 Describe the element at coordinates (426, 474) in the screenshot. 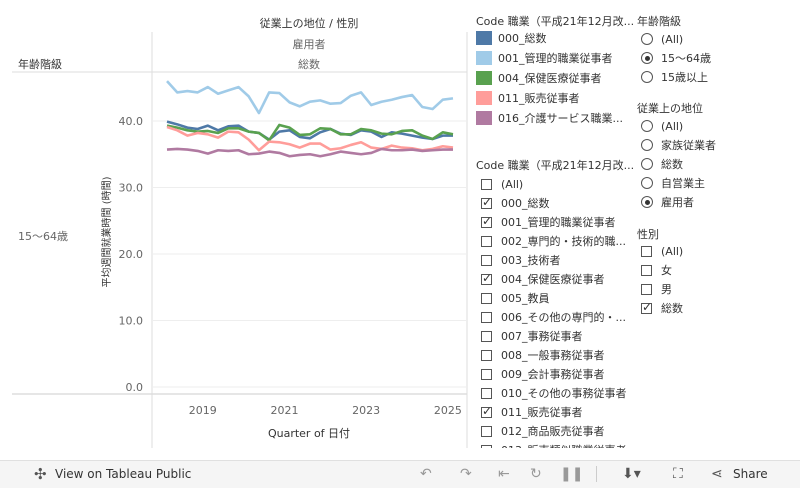

I see `undo-icon: ↶` at that location.